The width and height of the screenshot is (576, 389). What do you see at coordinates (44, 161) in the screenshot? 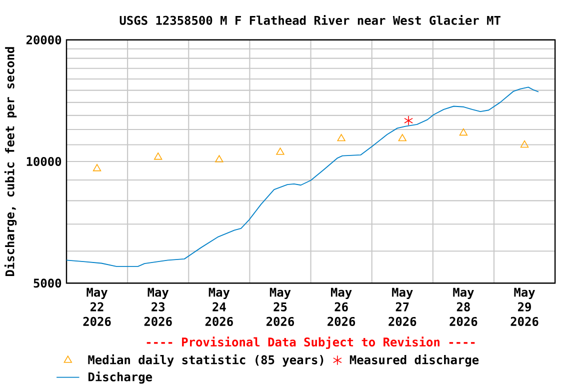
I see `y-tick-label: 10000` at bounding box center [44, 161].